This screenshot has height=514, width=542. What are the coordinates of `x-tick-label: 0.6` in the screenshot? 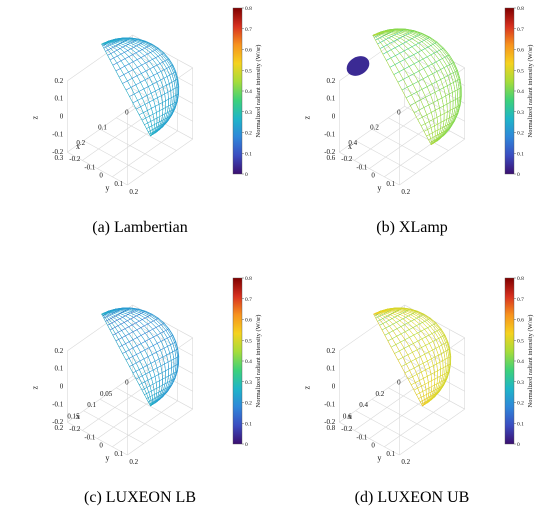 It's located at (347, 417).